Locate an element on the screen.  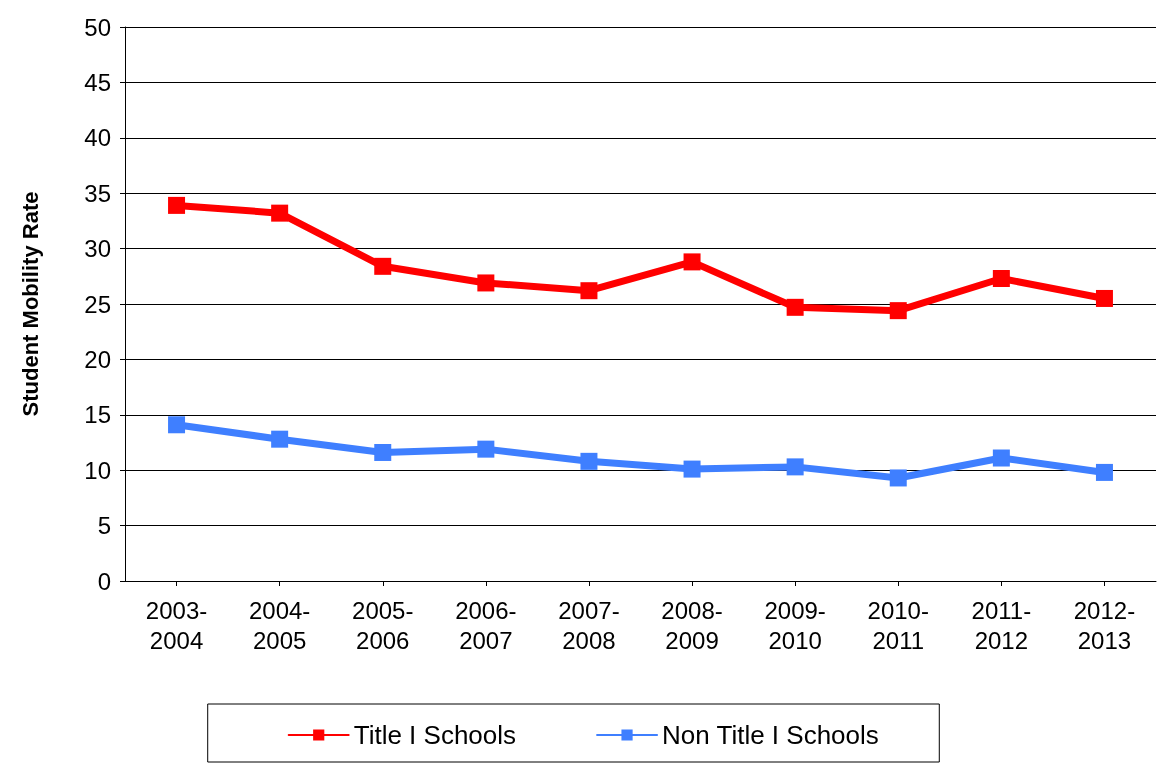
x-tick-label: 2011-2012 is located at coordinates (1001, 625).